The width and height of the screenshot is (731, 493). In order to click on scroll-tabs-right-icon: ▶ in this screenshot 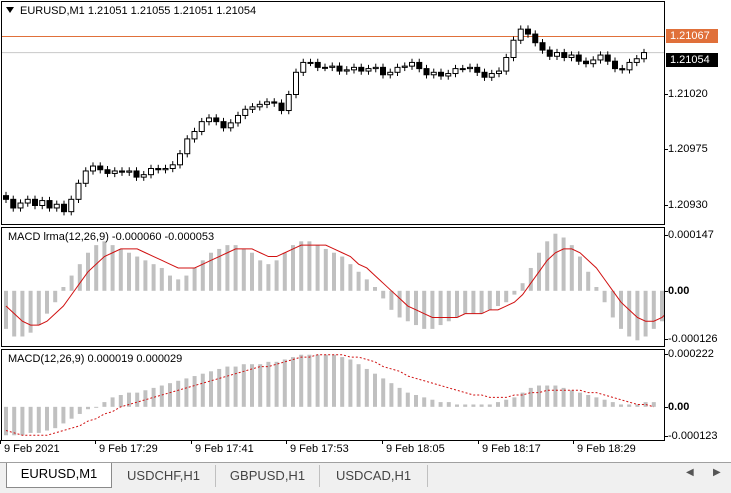, I will do `click(717, 472)`.